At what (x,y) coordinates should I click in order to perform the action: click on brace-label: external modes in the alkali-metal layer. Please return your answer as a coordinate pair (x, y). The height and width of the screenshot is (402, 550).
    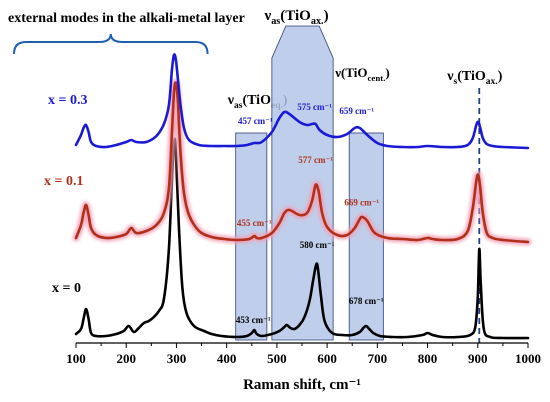
    Looking at the image, I should click on (126, 18).